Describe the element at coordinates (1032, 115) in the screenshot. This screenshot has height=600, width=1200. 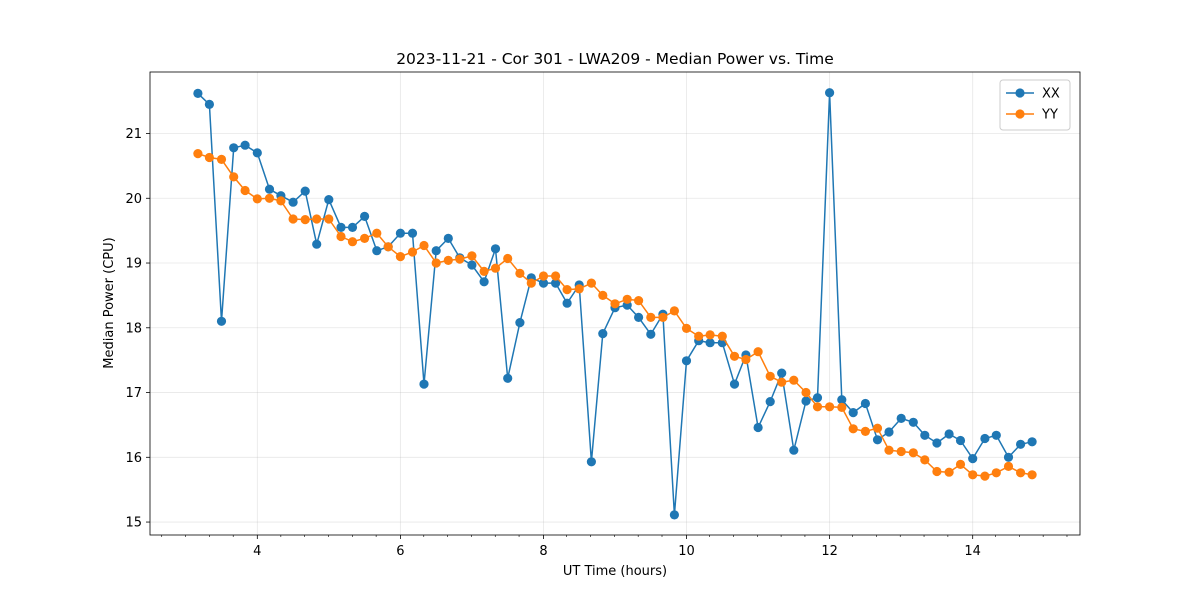
I see `legend-item-yy: YY` at that location.